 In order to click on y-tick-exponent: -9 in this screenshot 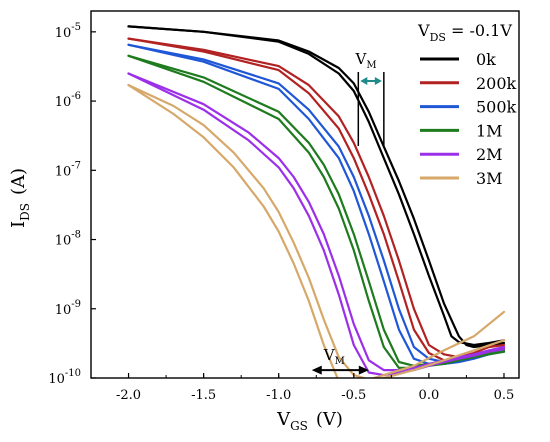, I will do `click(76, 304)`.